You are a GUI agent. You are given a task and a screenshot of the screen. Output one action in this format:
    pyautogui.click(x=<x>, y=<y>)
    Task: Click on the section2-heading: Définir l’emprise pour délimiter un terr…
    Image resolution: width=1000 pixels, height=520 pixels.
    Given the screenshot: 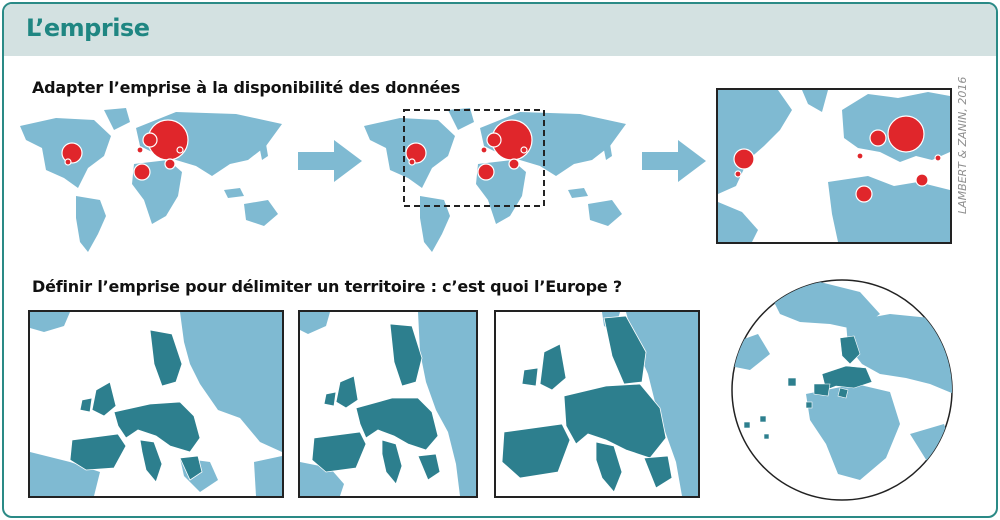 What is the action you would take?
    pyautogui.click(x=327, y=286)
    